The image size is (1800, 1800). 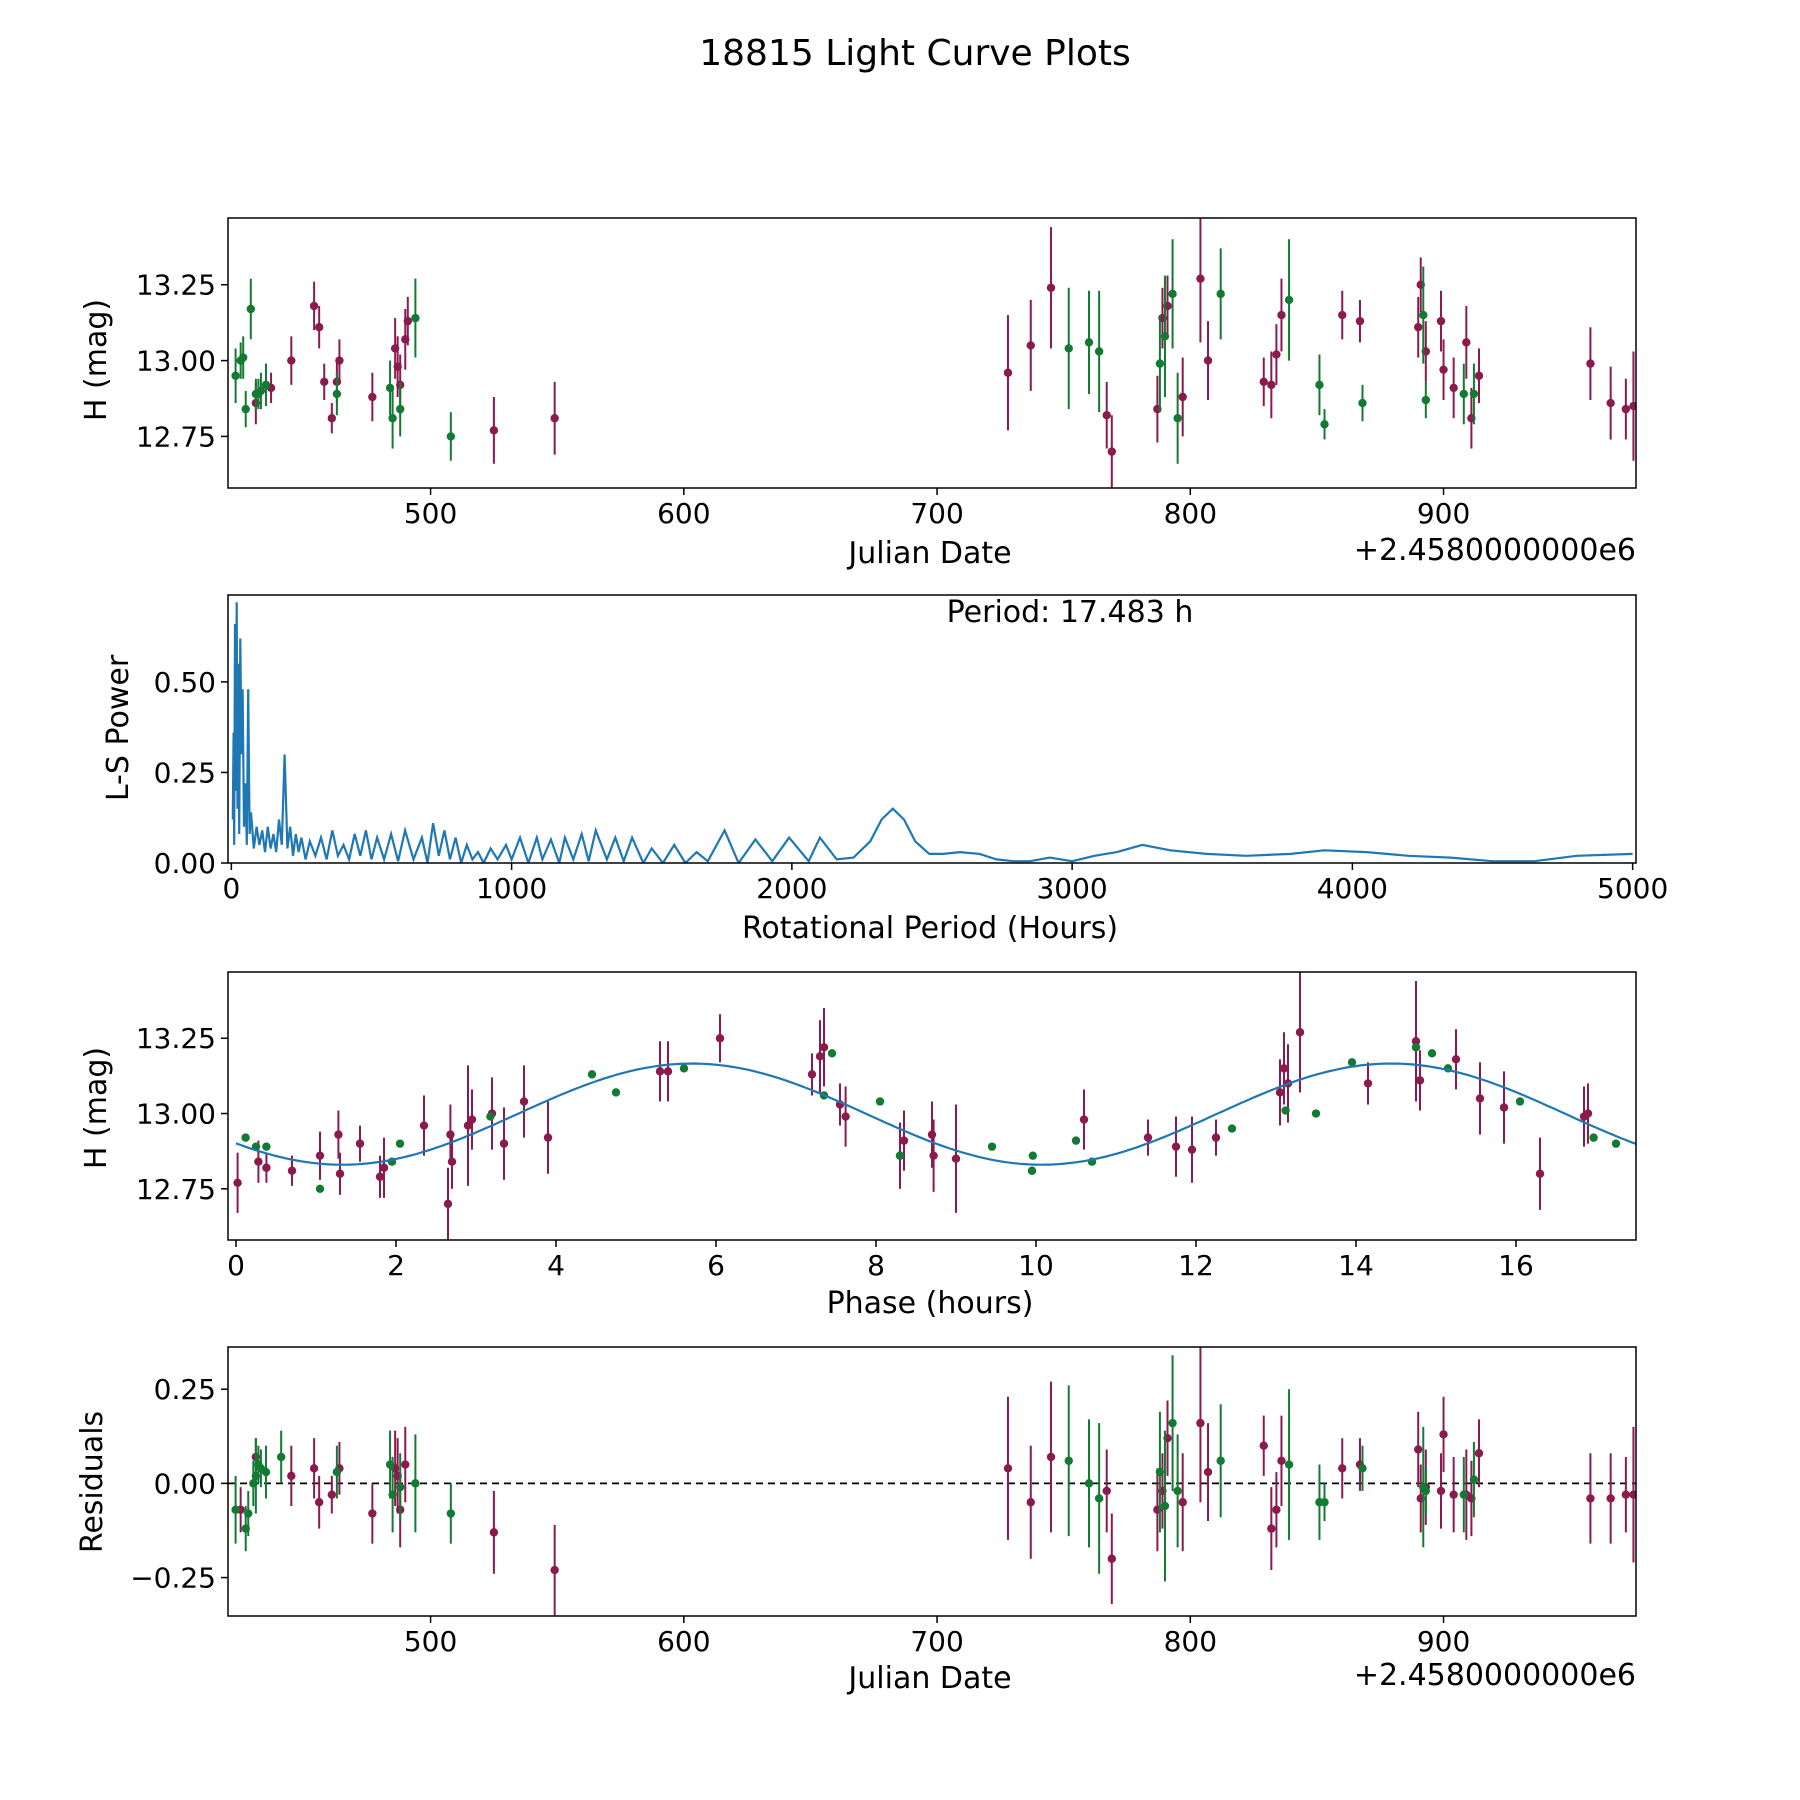 What do you see at coordinates (1190, 1641) in the screenshot?
I see `residuals-xtick-label: 800` at bounding box center [1190, 1641].